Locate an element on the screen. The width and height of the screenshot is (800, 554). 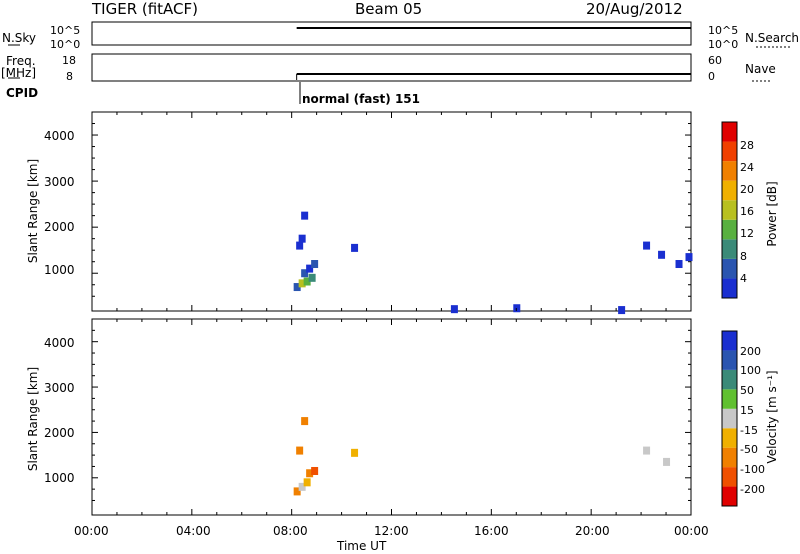
beam-title: Beam 05 is located at coordinates (389, 9).